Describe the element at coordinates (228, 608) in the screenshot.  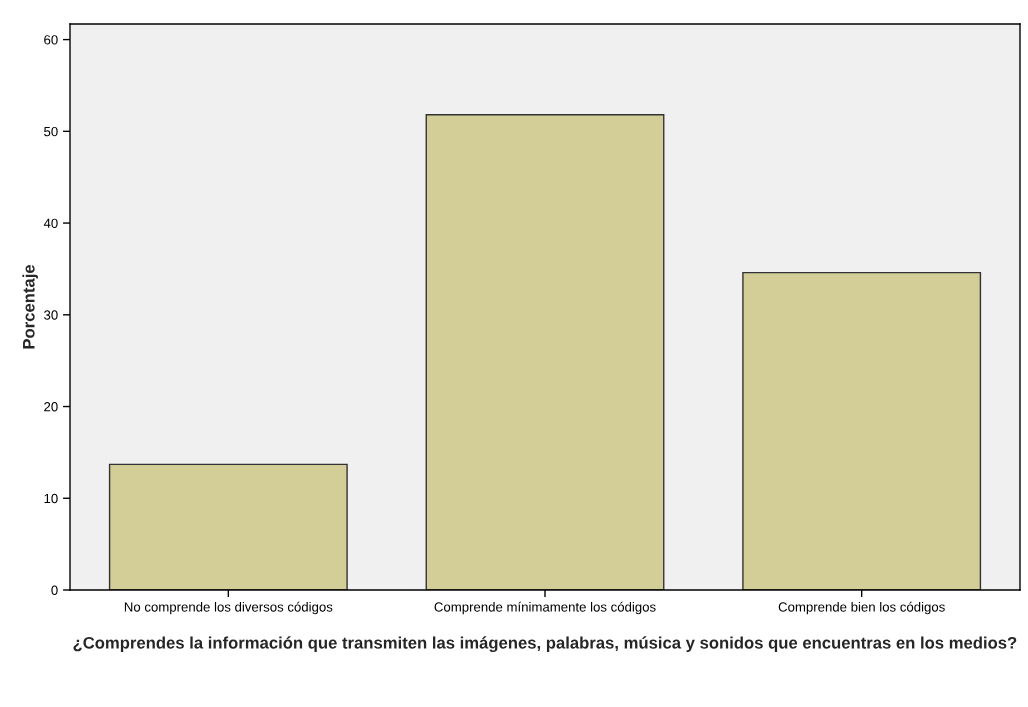
I see `x-tick-label: No comprende los diversos códigos` at that location.